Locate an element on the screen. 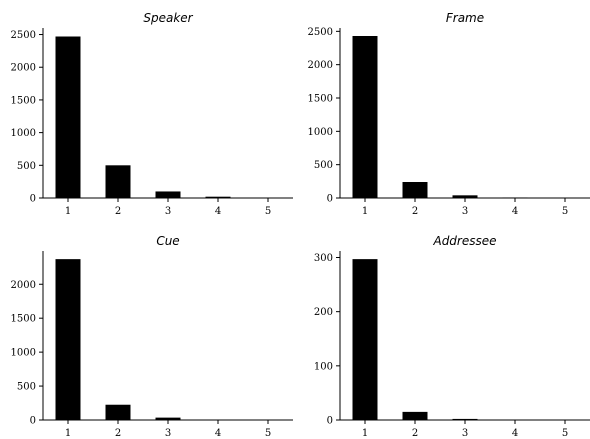 This screenshot has height=439, width=590. subplot-title: Frame is located at coordinates (465, 18).